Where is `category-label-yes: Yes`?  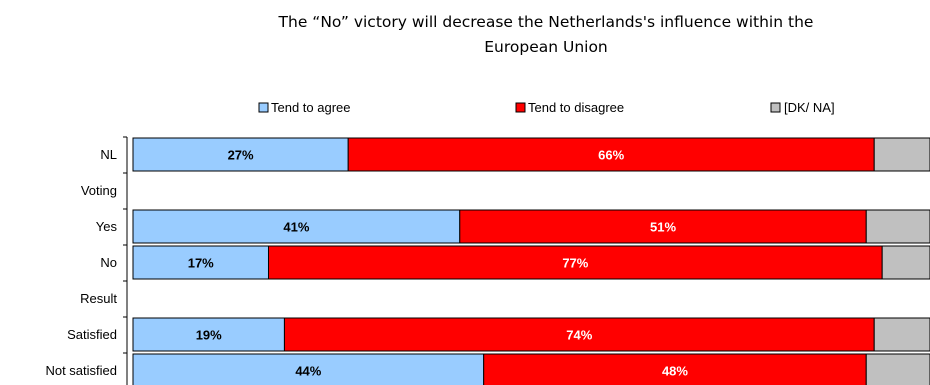 category-label-yes: Yes is located at coordinates (107, 226).